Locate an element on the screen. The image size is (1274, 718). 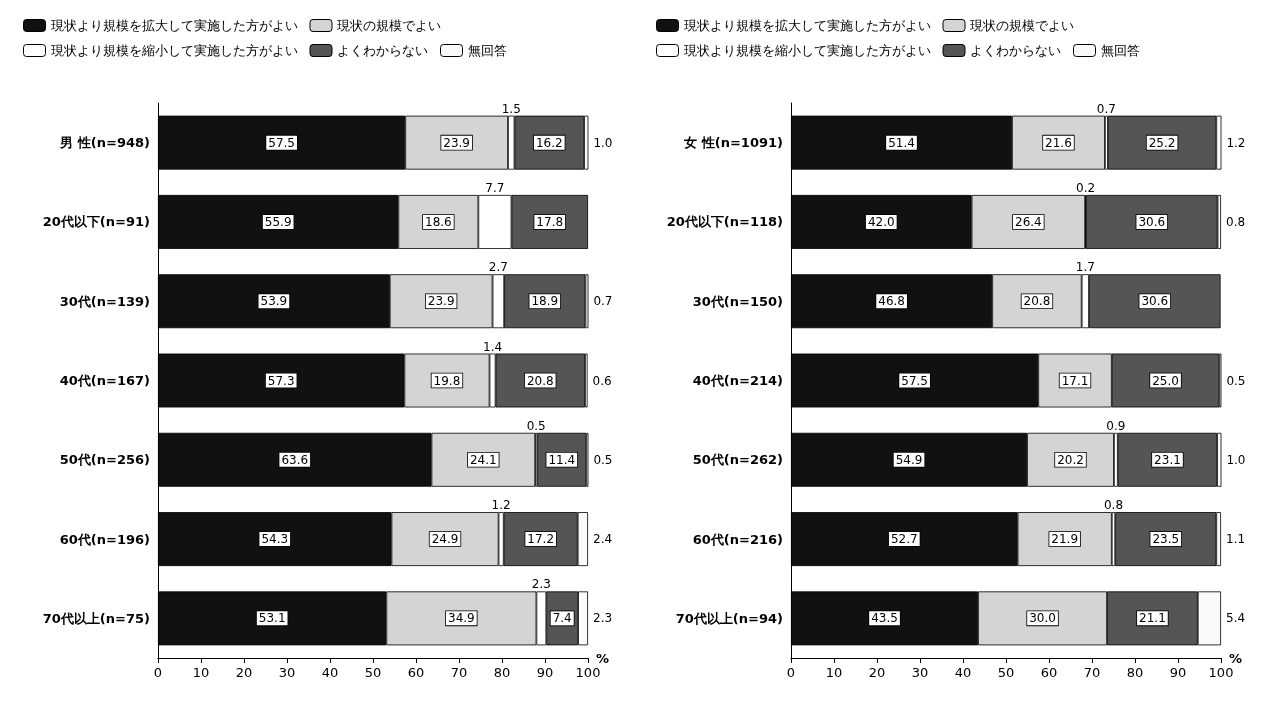
data-label: 54.3 is located at coordinates (275, 539).